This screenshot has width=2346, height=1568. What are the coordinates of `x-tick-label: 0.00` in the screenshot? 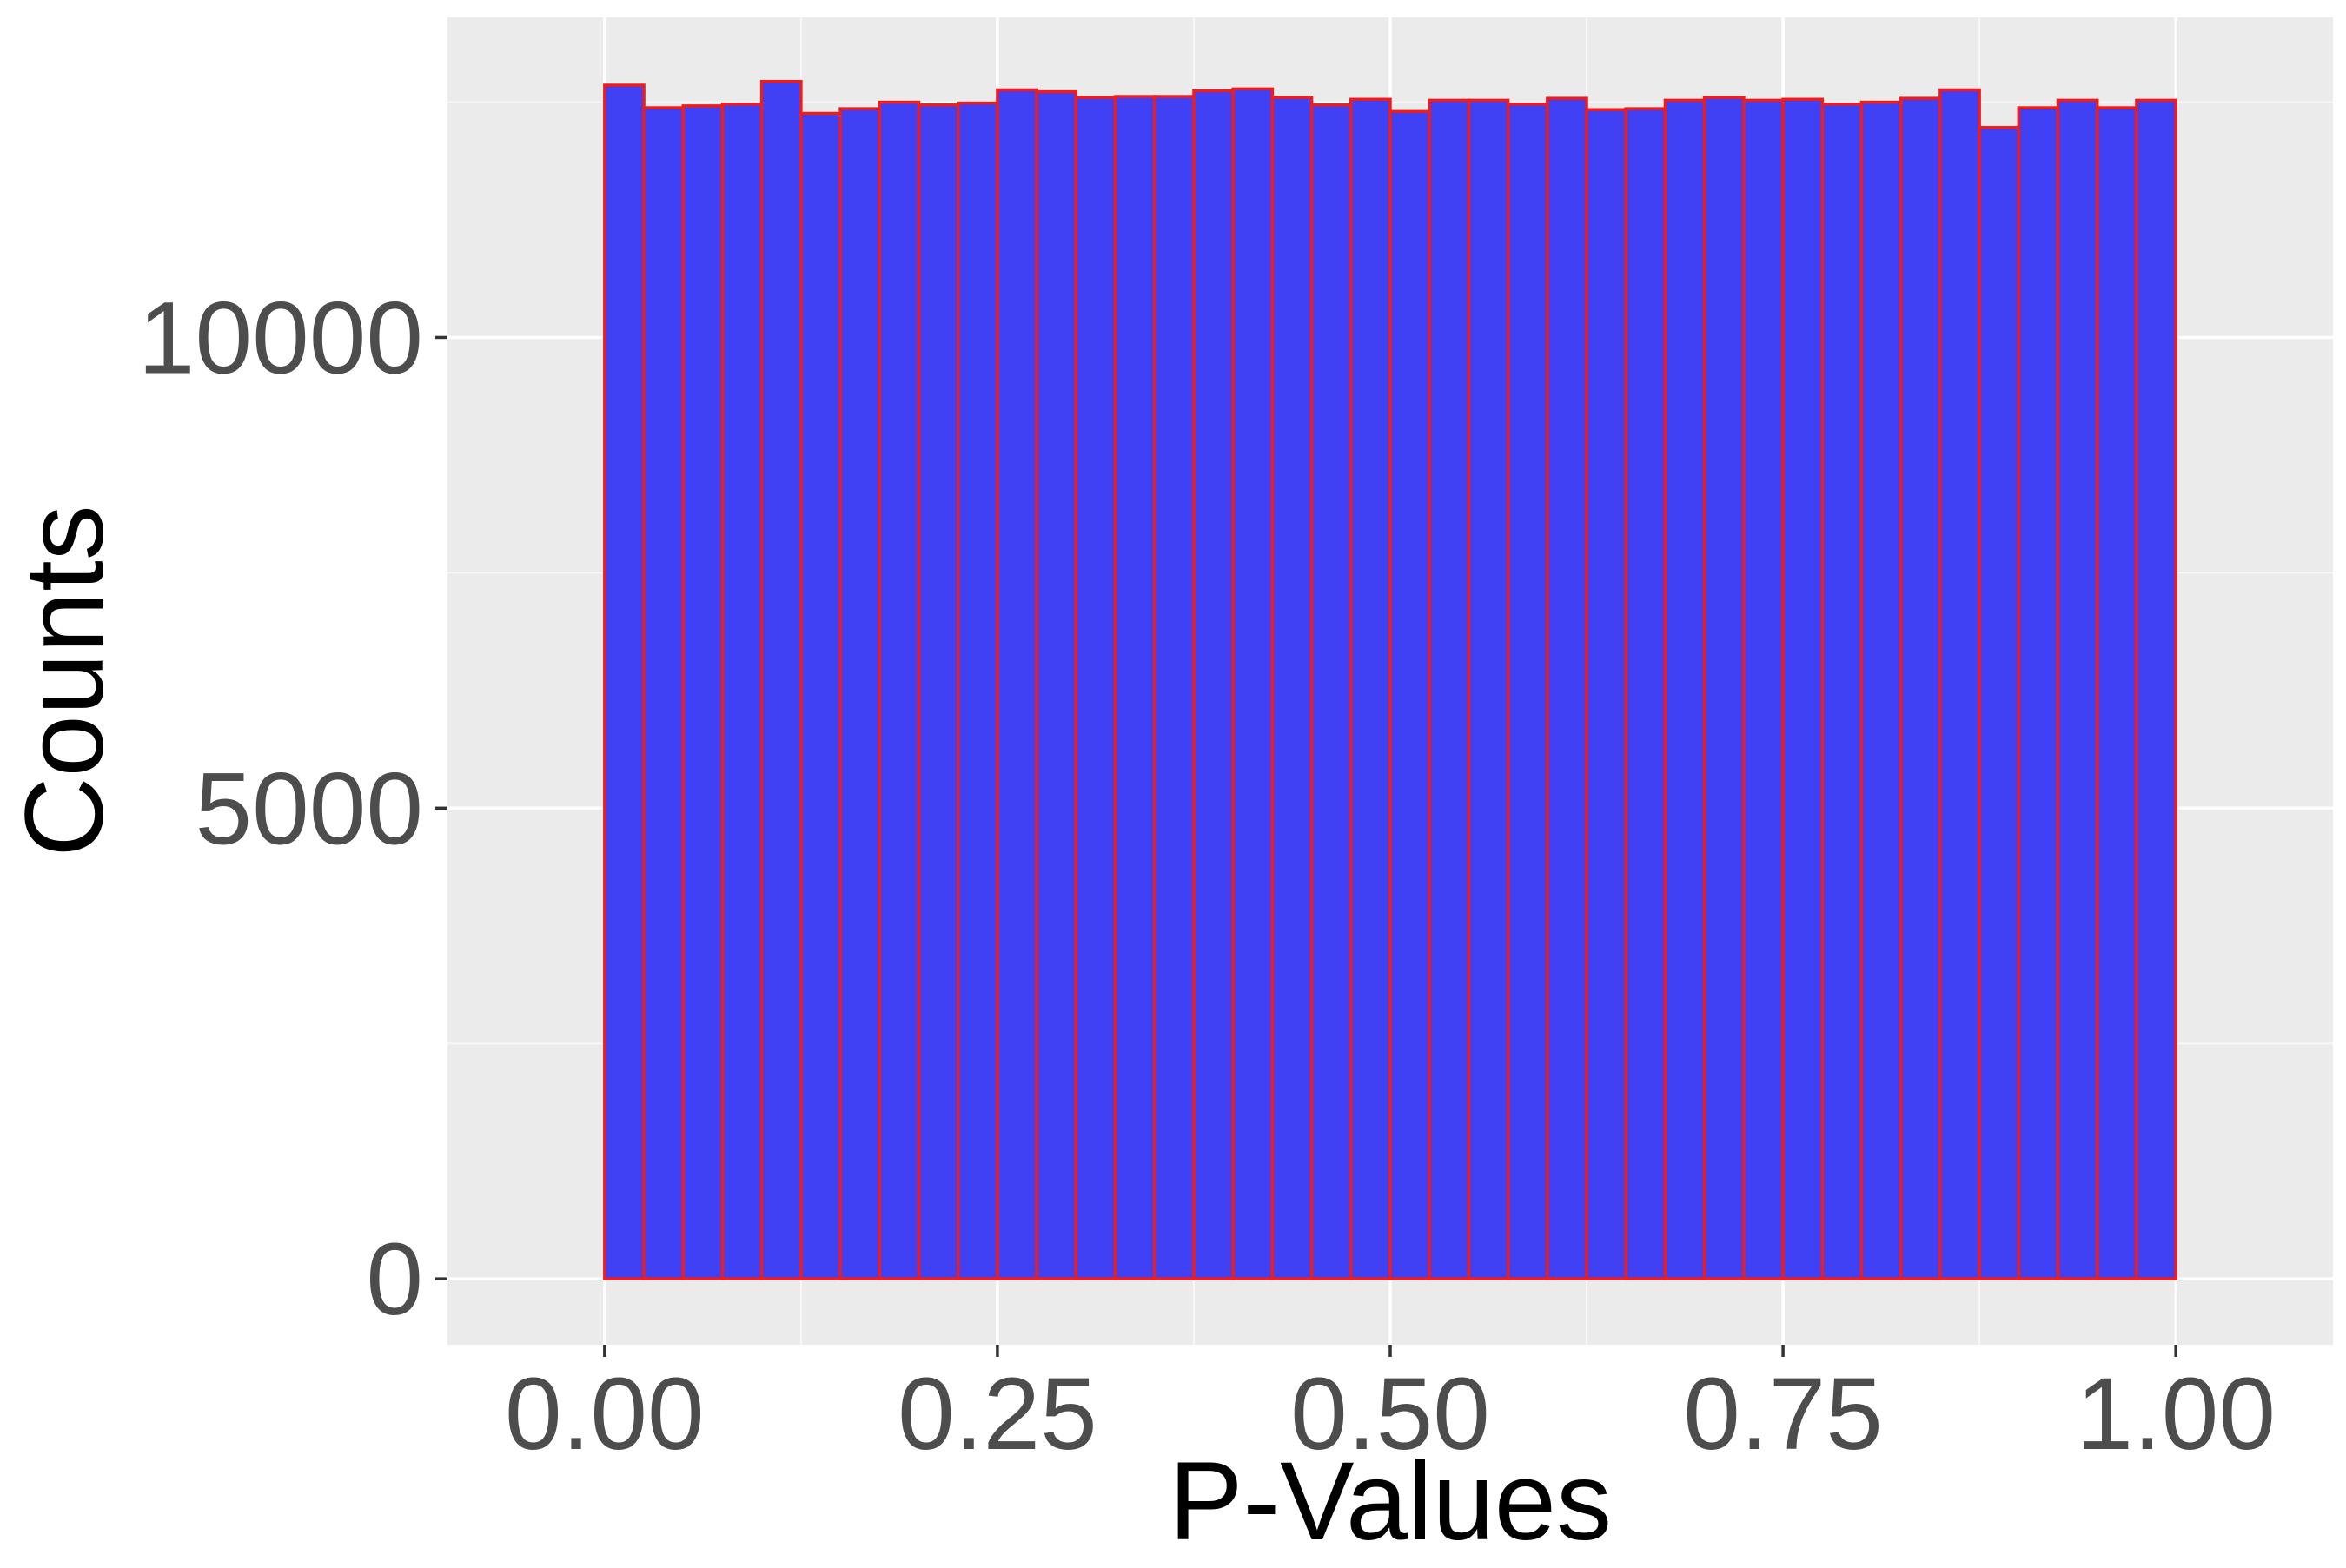 It's located at (605, 1414).